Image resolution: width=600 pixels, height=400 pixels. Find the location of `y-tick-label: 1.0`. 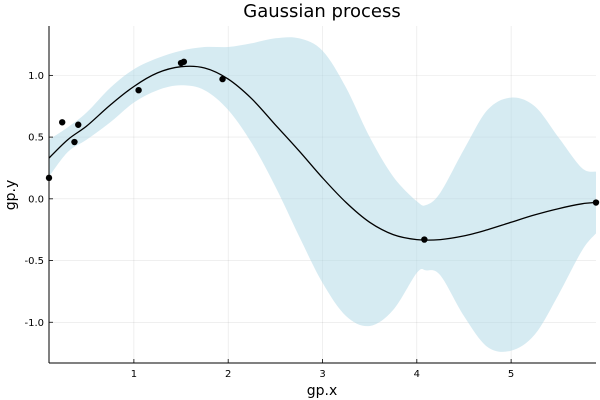

y-tick-label: 1.0 is located at coordinates (36, 76).